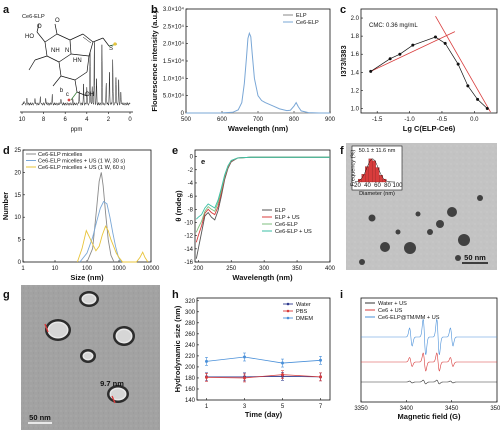 Image resolution: width=500 pixels, height=433 pixels. What do you see at coordinates (429, 128) in the screenshot?
I see `cmc-x-label: Lg C(ELP-Ce6)` at bounding box center [429, 128].